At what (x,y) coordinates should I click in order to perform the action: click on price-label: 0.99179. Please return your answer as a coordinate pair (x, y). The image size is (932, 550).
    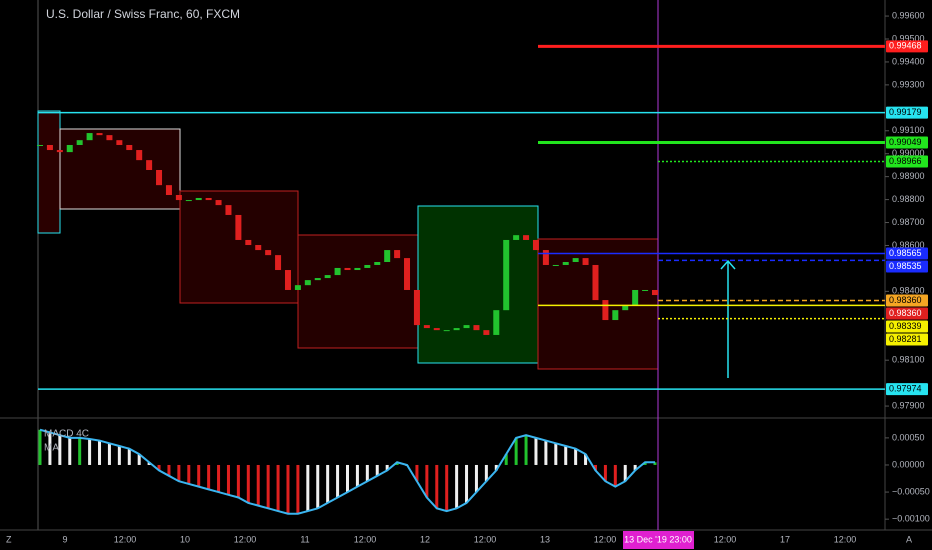
    Looking at the image, I should click on (905, 112).